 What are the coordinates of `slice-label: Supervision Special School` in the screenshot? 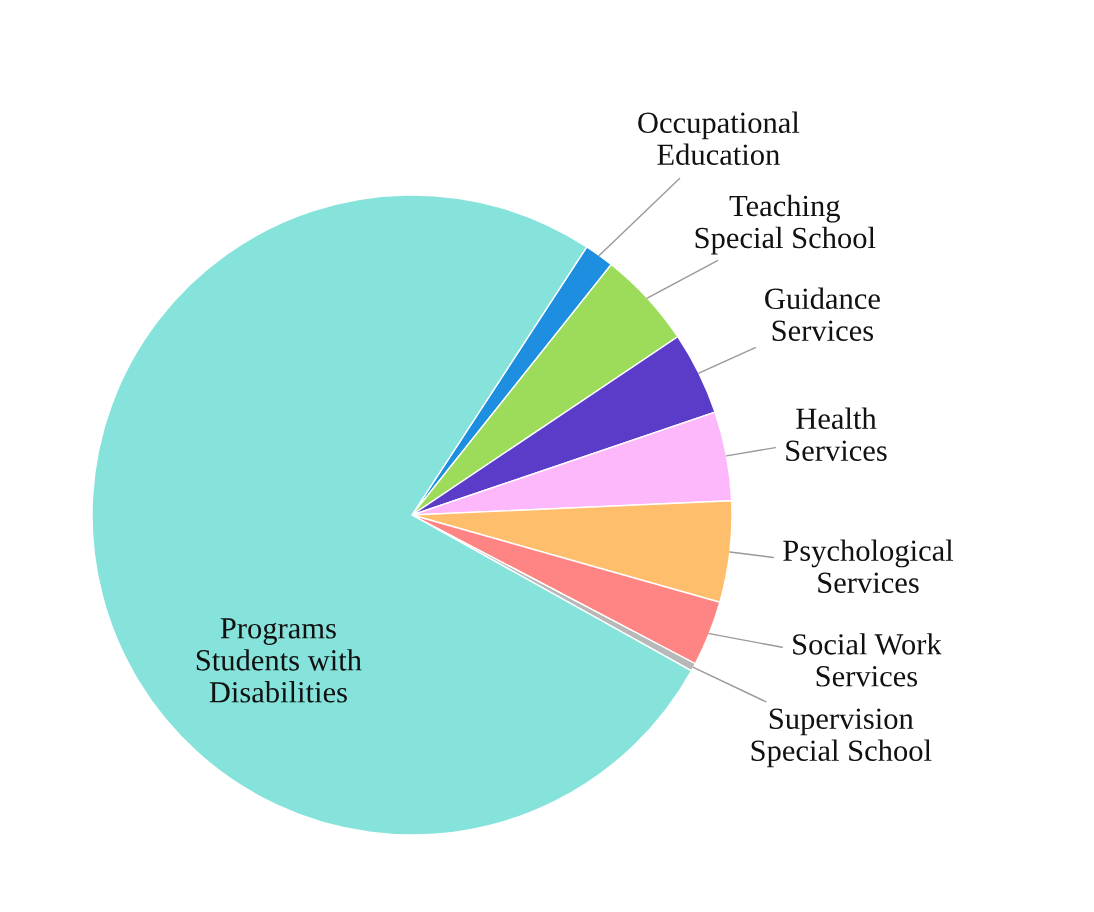 It's located at (841, 738).